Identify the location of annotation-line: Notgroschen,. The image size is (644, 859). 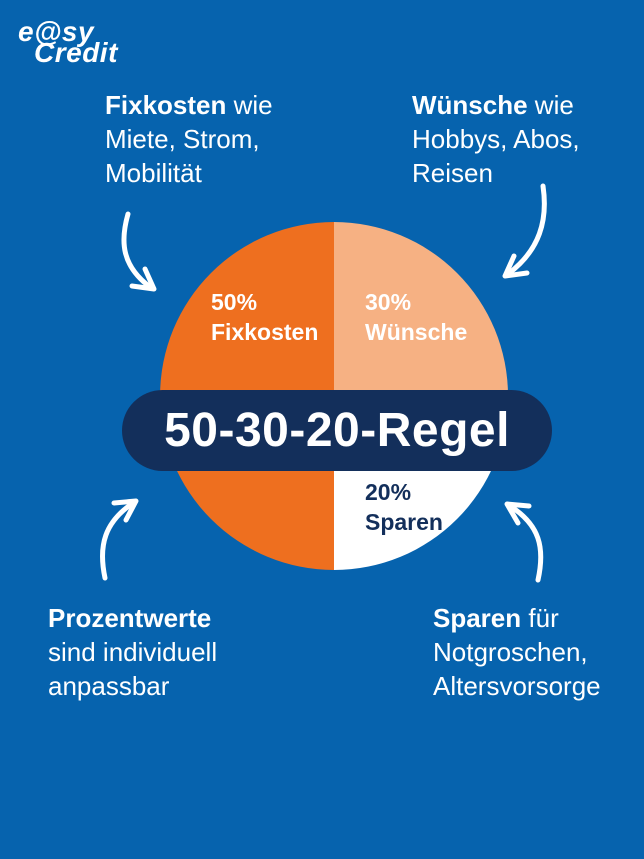
(510, 652).